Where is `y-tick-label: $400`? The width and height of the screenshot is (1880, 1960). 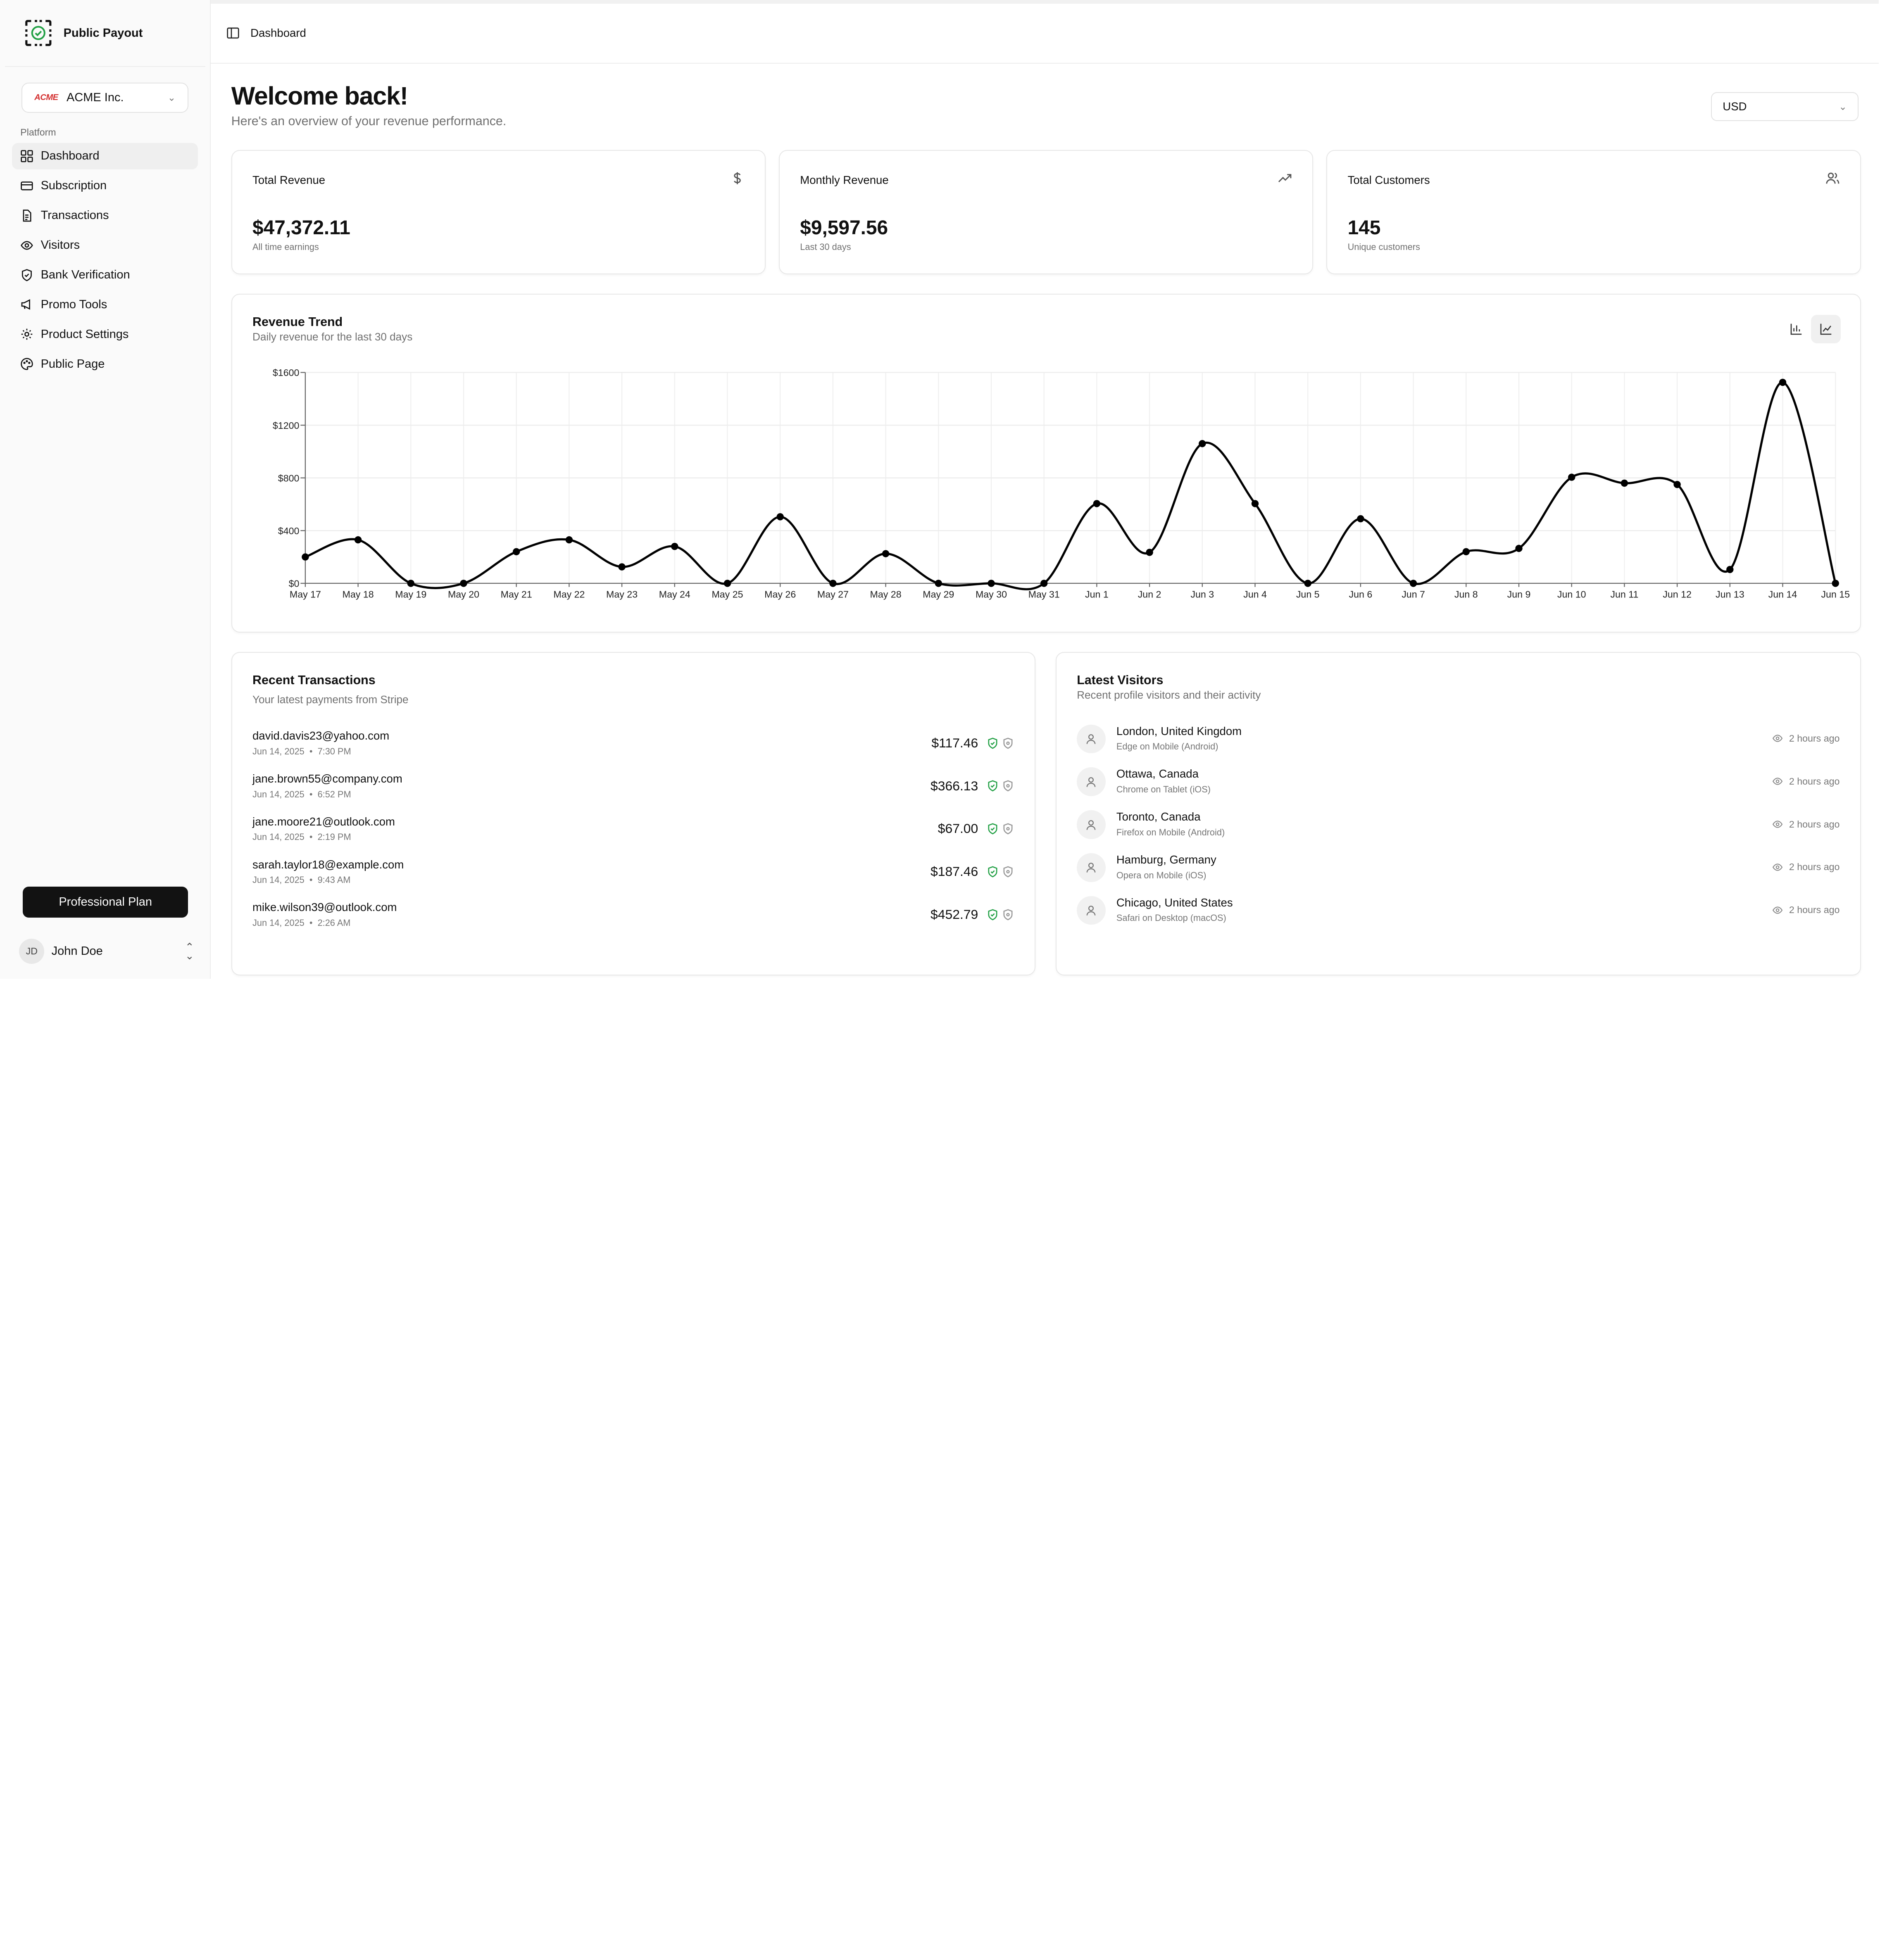
y-tick-label: $400 is located at coordinates (288, 531).